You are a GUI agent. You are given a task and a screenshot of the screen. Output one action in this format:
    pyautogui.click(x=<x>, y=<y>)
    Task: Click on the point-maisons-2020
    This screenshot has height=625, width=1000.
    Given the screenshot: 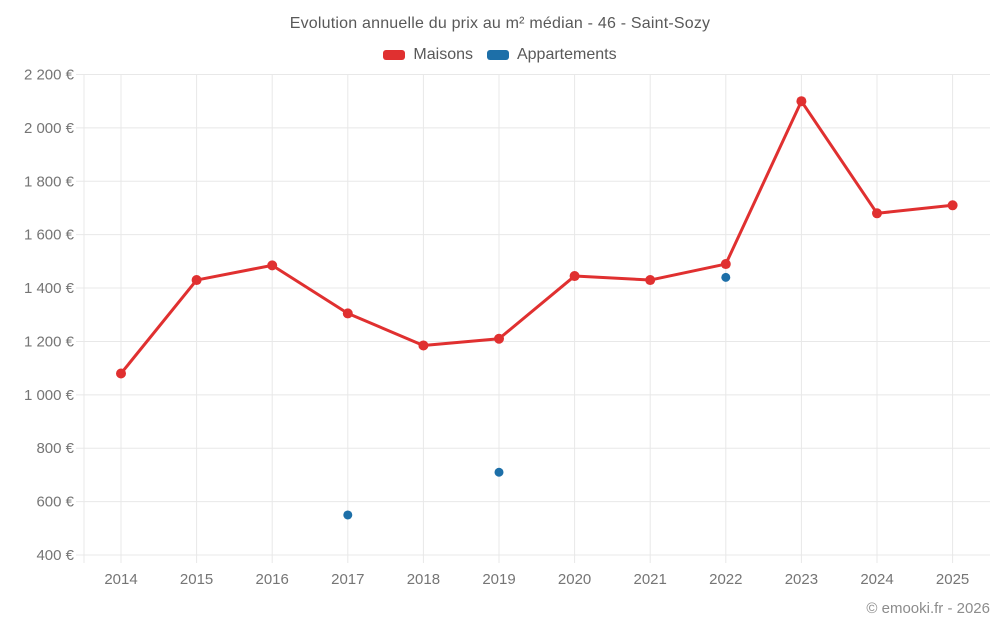 What is the action you would take?
    pyautogui.click(x=574, y=276)
    